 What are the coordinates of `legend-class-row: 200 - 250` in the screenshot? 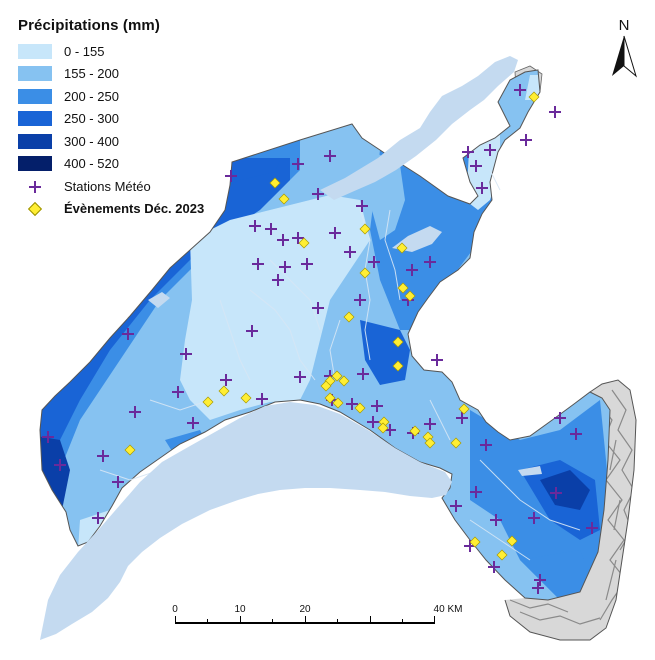 It's located at (111, 96).